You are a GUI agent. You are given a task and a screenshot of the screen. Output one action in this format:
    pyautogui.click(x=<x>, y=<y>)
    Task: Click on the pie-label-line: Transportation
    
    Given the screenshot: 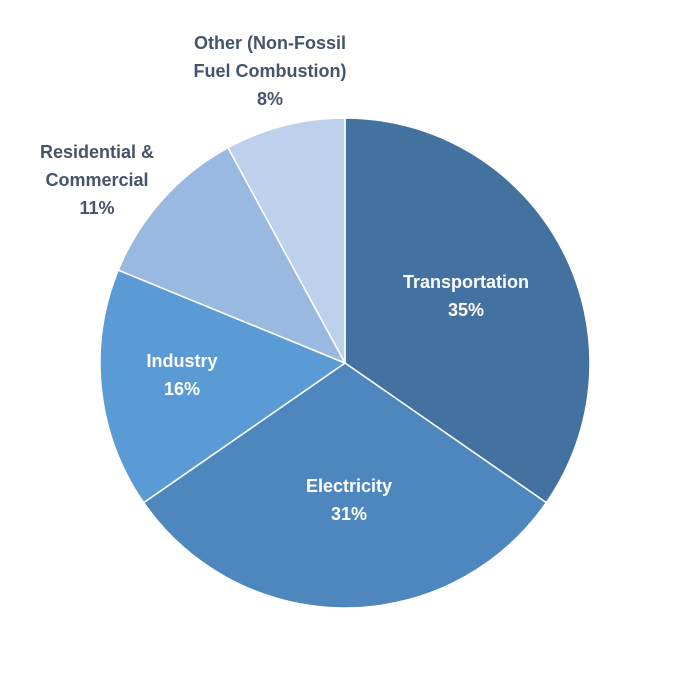 What is the action you would take?
    pyautogui.click(x=466, y=282)
    